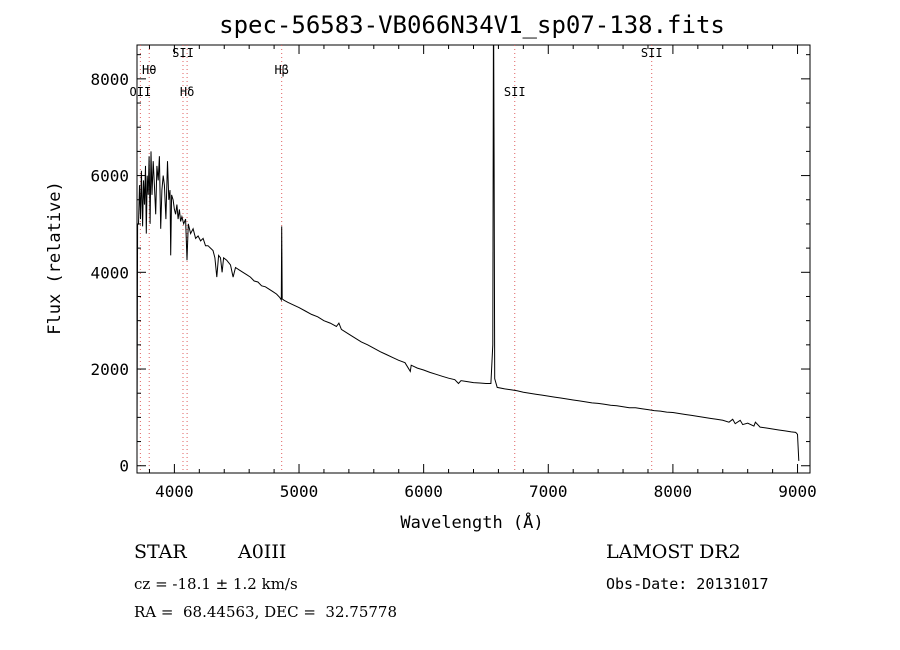 This screenshot has height=650, width=900. What do you see at coordinates (187, 92) in the screenshot?
I see `spectral-line-label: Hδ` at bounding box center [187, 92].